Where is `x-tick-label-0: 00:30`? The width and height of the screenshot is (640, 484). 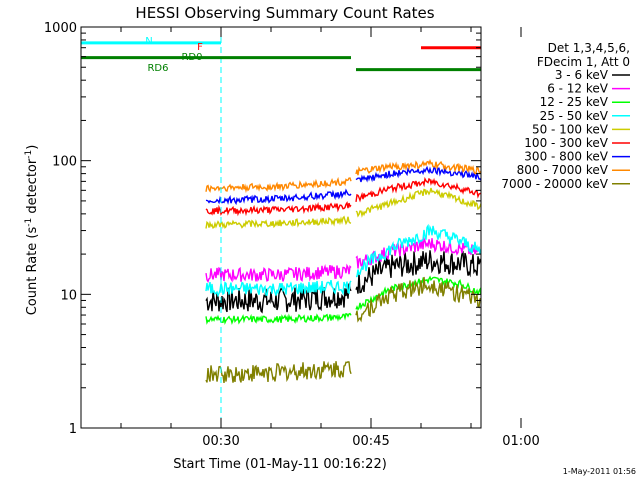
x-tick-label-0: 00:30 is located at coordinates (220, 441).